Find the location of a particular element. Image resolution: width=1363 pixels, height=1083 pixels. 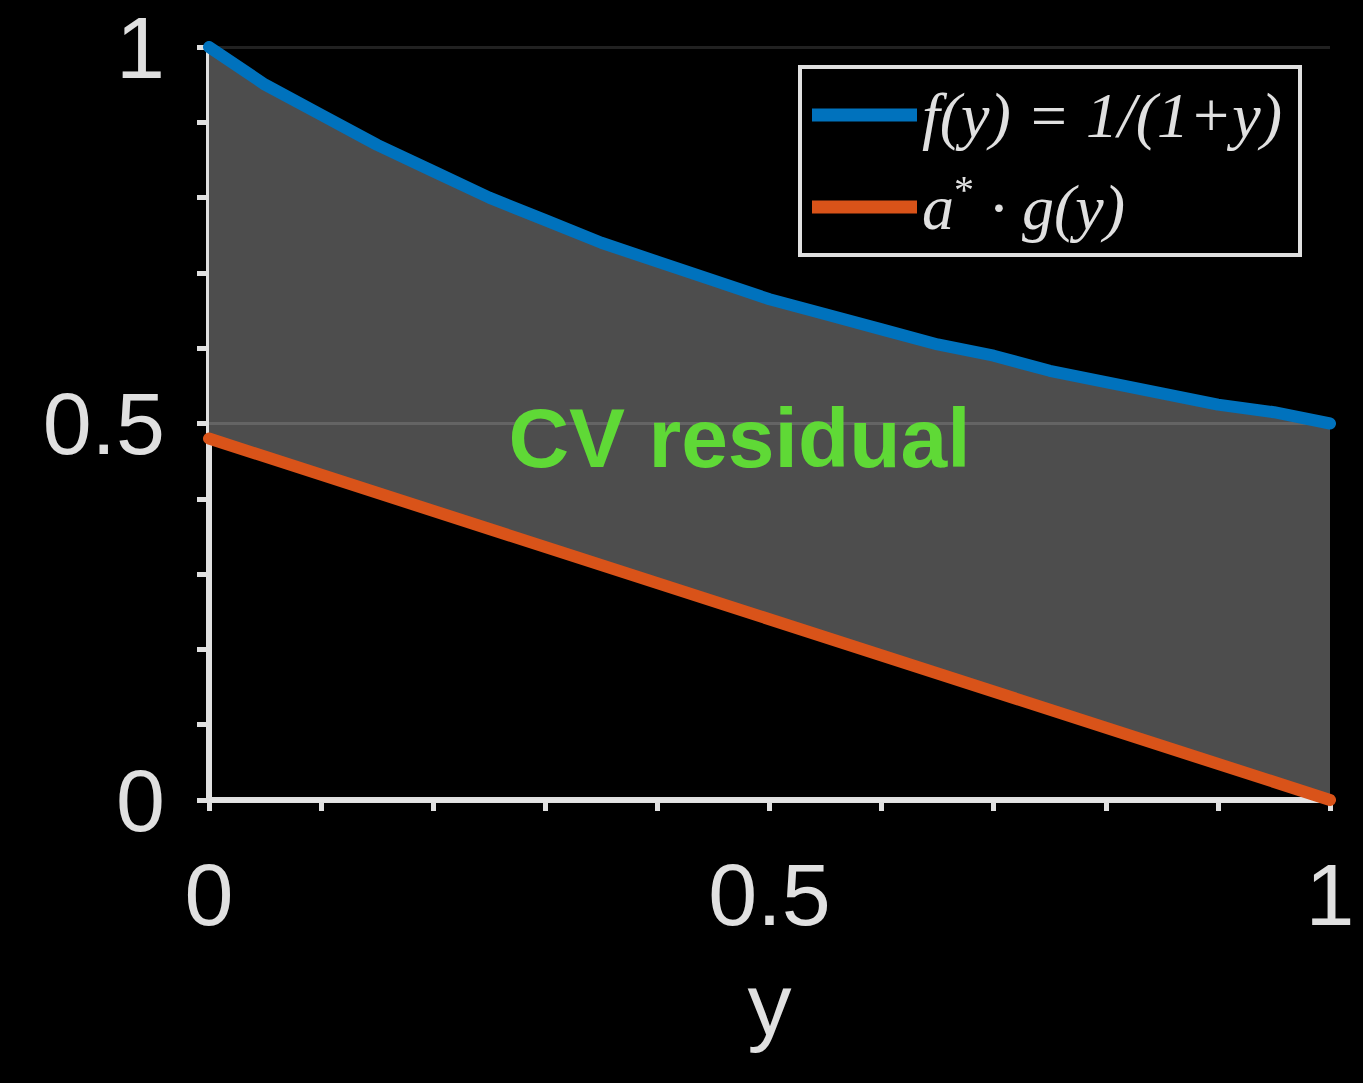

y-tick-label: 0 is located at coordinates (140, 800).